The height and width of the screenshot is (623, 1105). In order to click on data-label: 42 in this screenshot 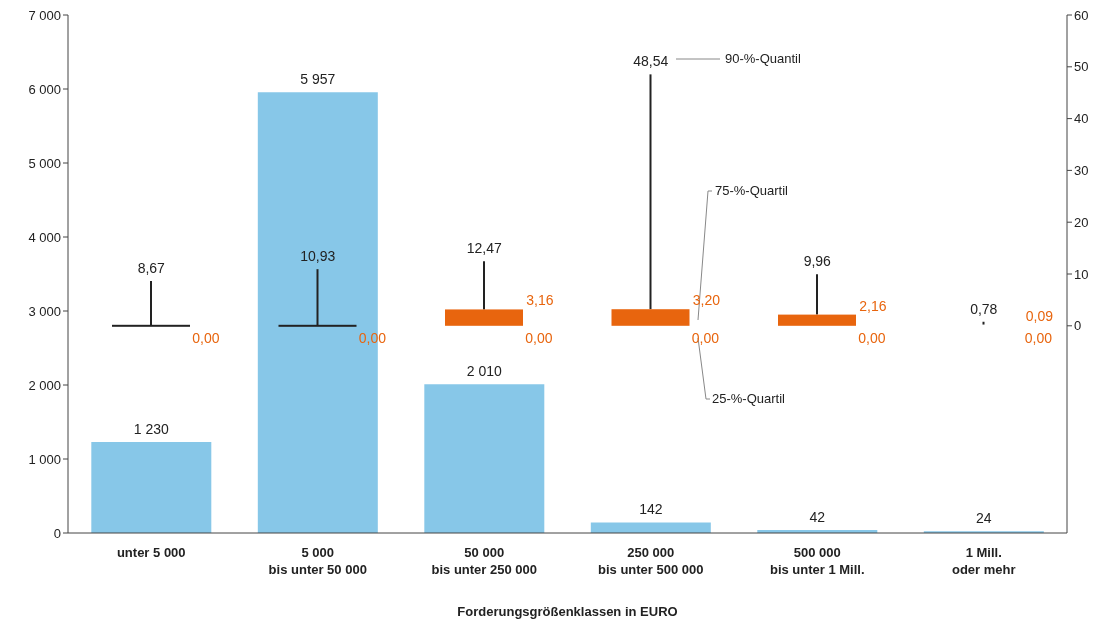, I will do `click(817, 516)`.